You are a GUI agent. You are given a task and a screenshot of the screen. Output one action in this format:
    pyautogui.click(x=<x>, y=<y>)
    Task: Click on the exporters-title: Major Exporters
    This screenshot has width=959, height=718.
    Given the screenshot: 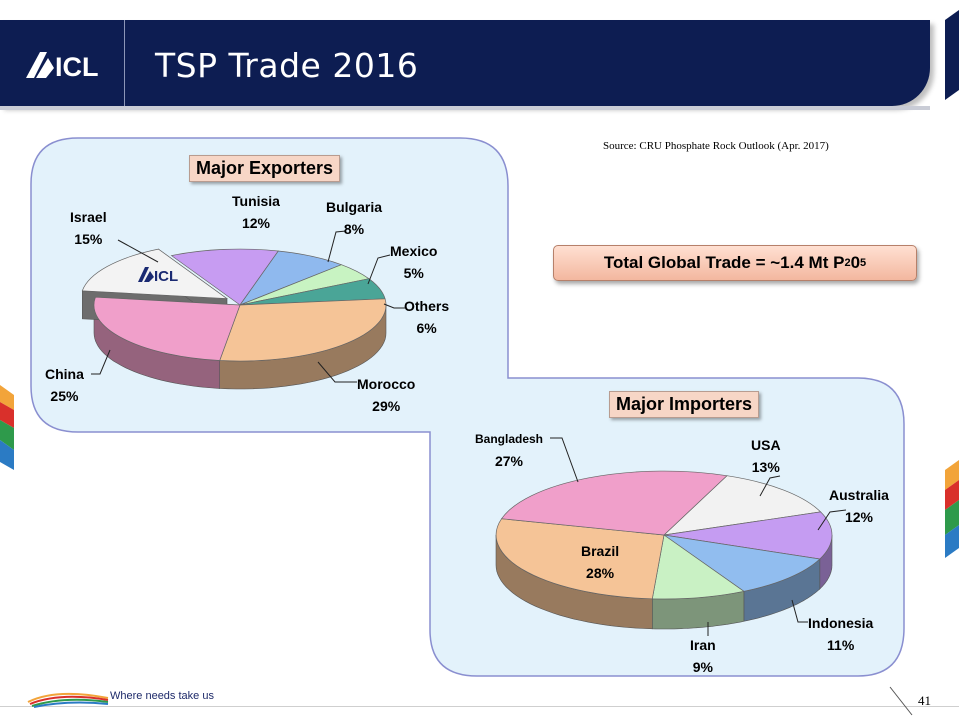 What is the action you would take?
    pyautogui.click(x=265, y=168)
    